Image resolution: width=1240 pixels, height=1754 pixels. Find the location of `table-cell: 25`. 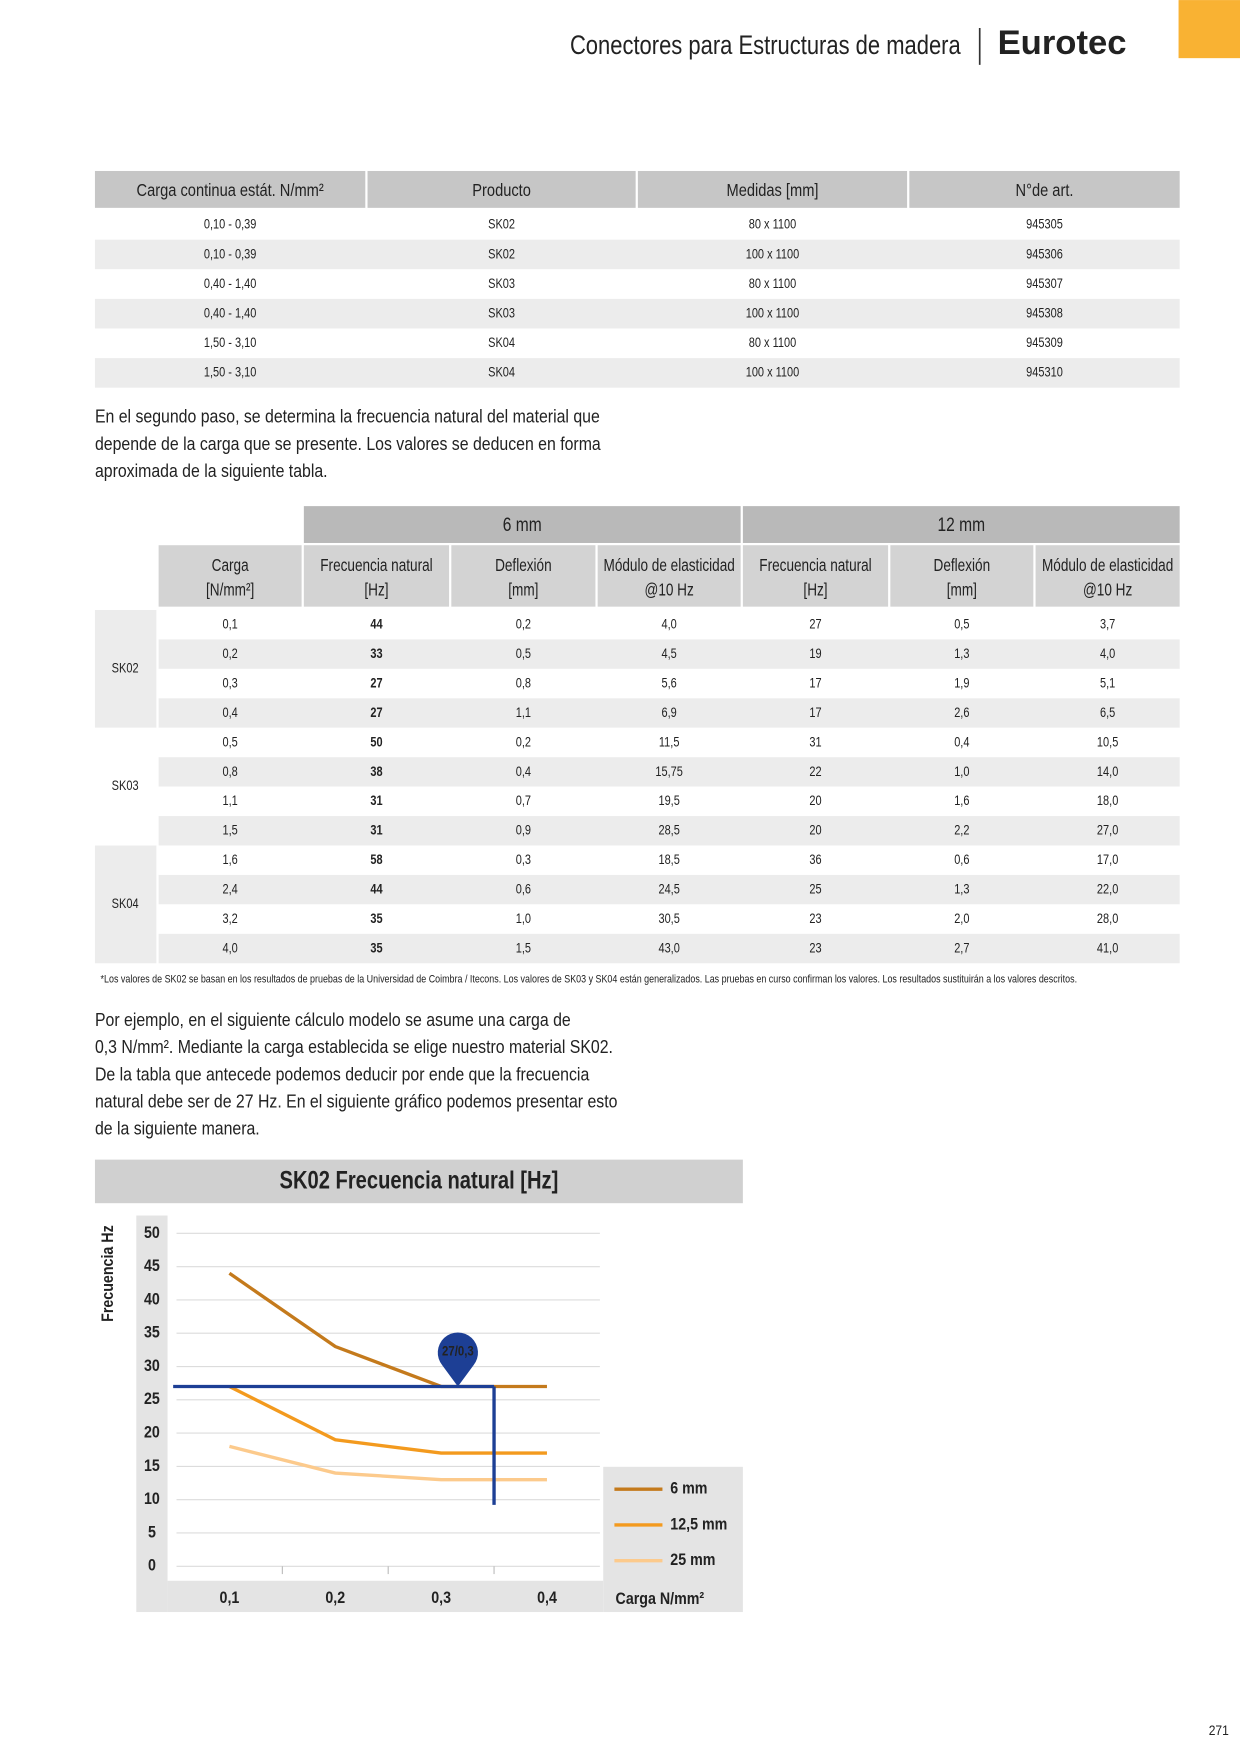

table-cell: 25 is located at coordinates (815, 889).